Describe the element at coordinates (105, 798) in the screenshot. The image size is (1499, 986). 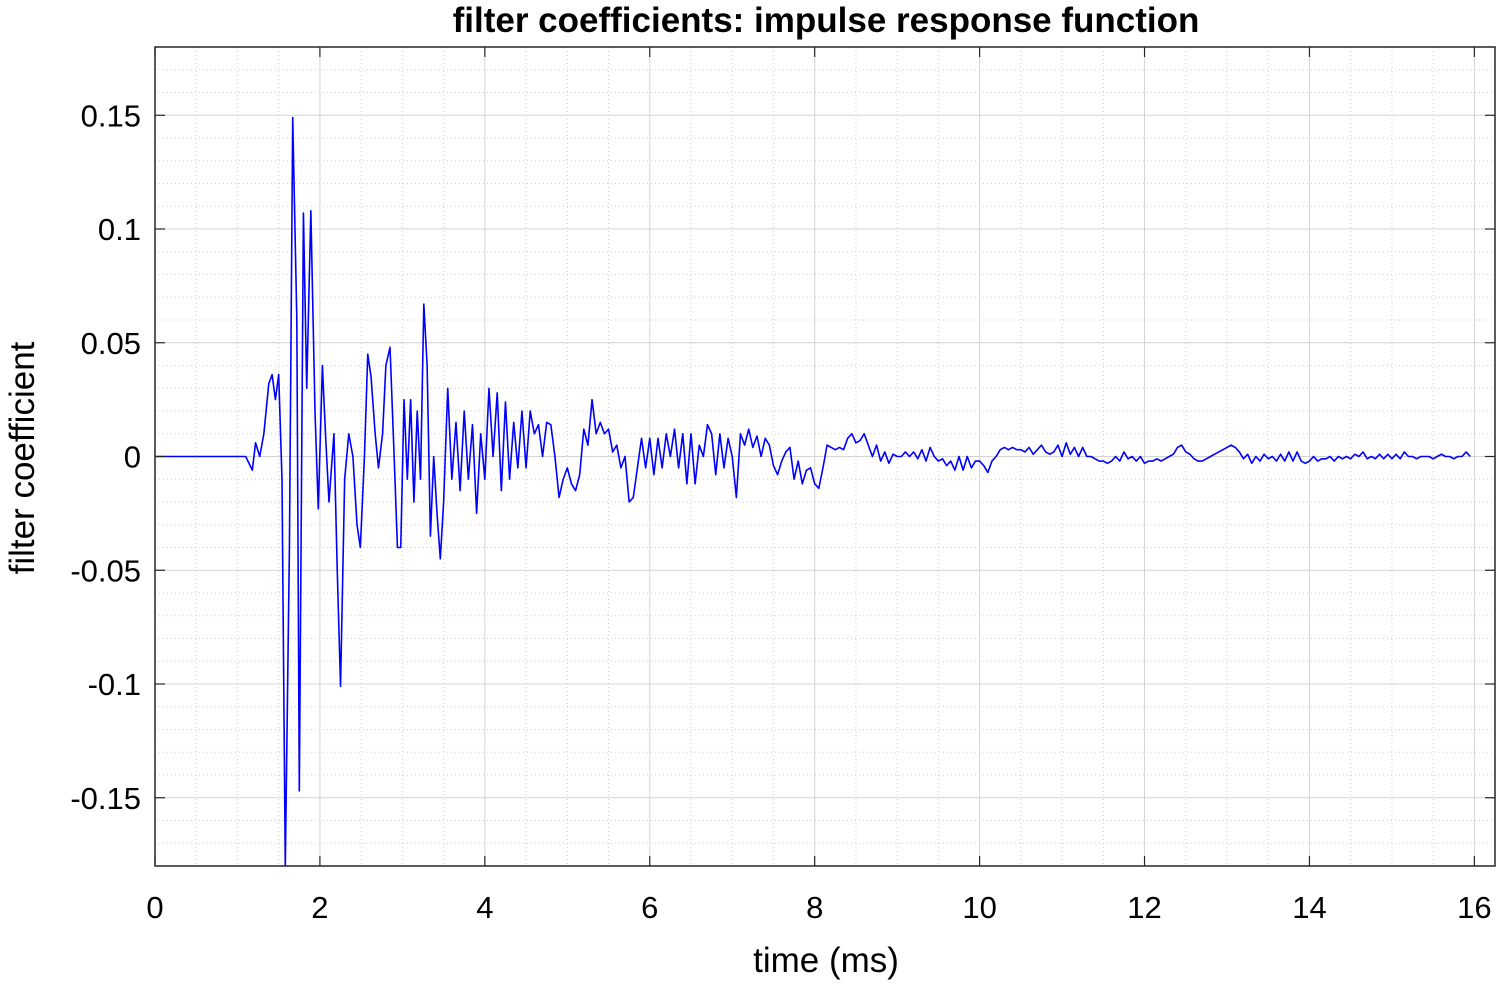
I see `y-tick-label: -0.15` at that location.